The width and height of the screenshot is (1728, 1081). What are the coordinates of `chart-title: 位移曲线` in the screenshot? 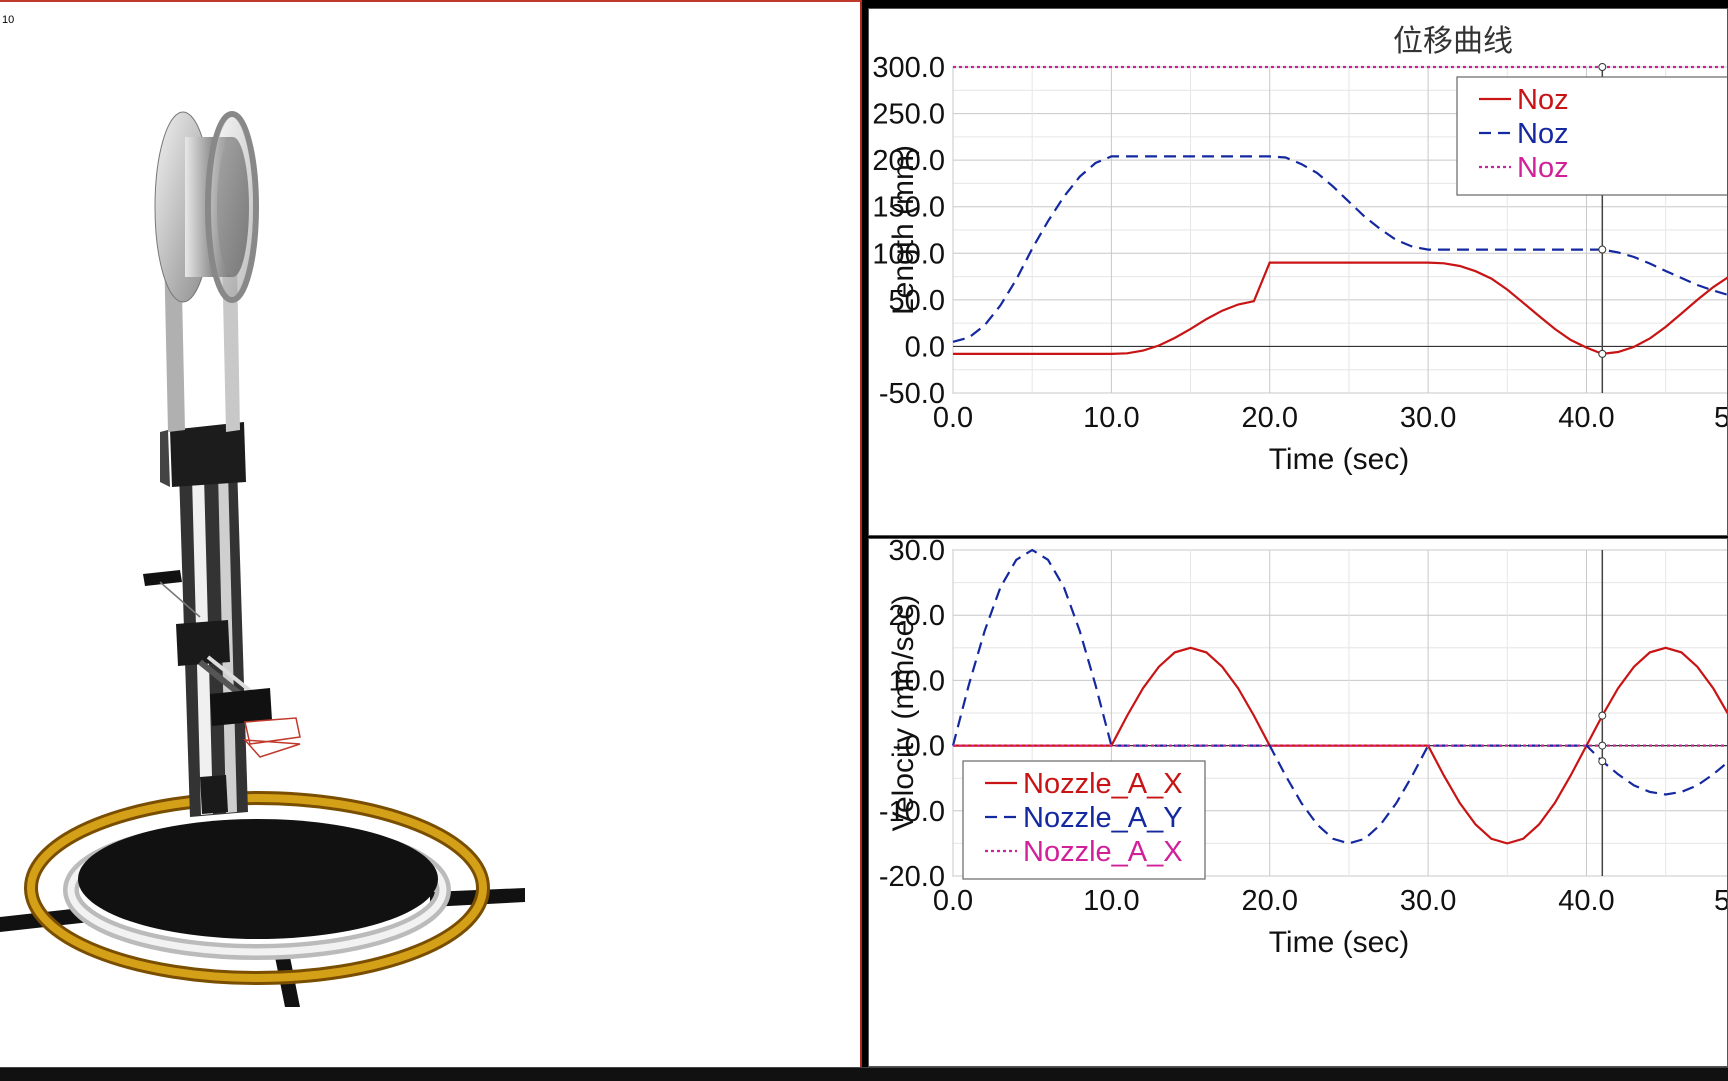 It's located at (1453, 41).